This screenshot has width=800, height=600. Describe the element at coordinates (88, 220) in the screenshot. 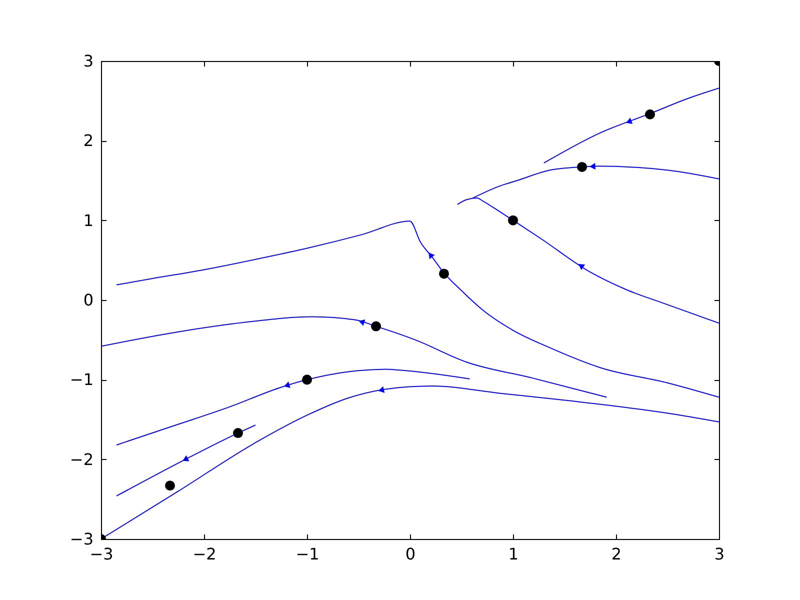

I see `y-tick-label: 1` at that location.